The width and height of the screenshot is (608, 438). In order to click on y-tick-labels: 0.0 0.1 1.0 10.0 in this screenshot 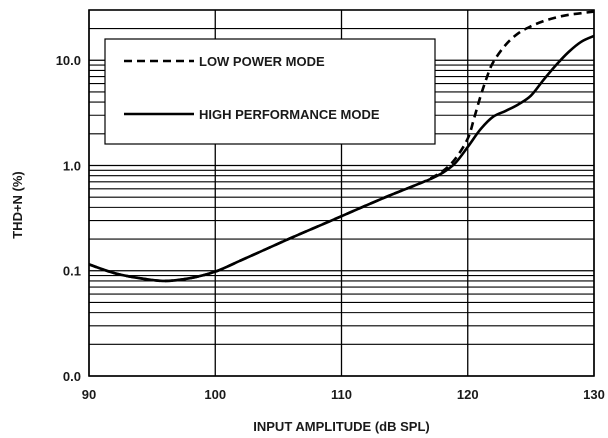, I will do `click(68, 218)`.